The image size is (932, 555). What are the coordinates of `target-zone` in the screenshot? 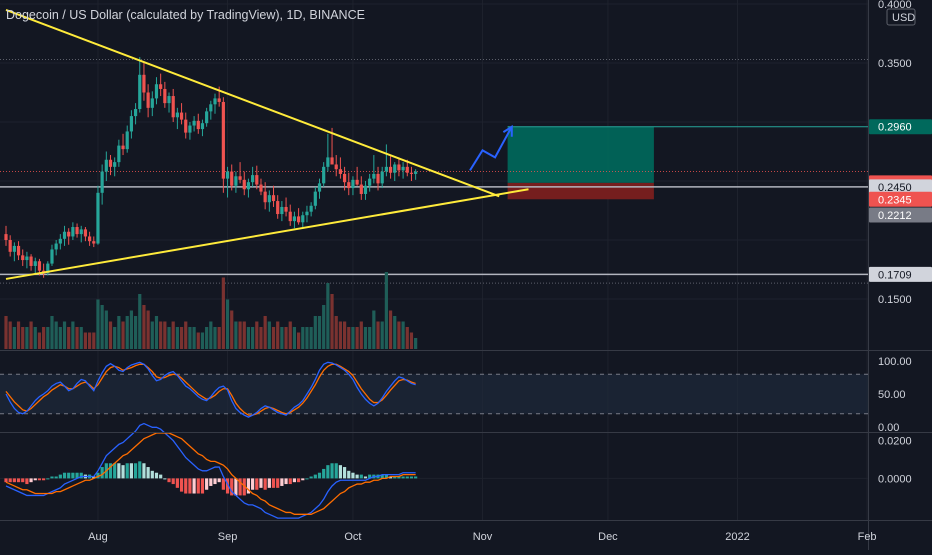 It's located at (580, 154).